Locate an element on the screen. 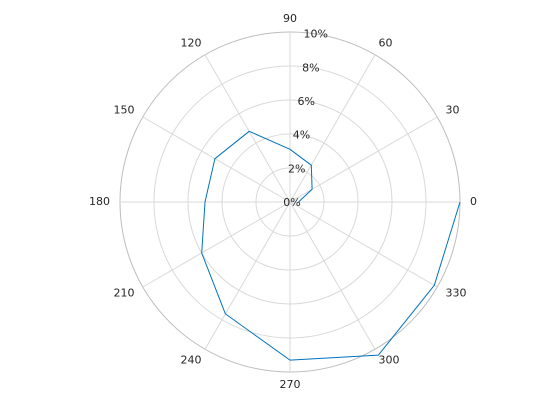  theta-tick-label: 120 is located at coordinates (191, 43).